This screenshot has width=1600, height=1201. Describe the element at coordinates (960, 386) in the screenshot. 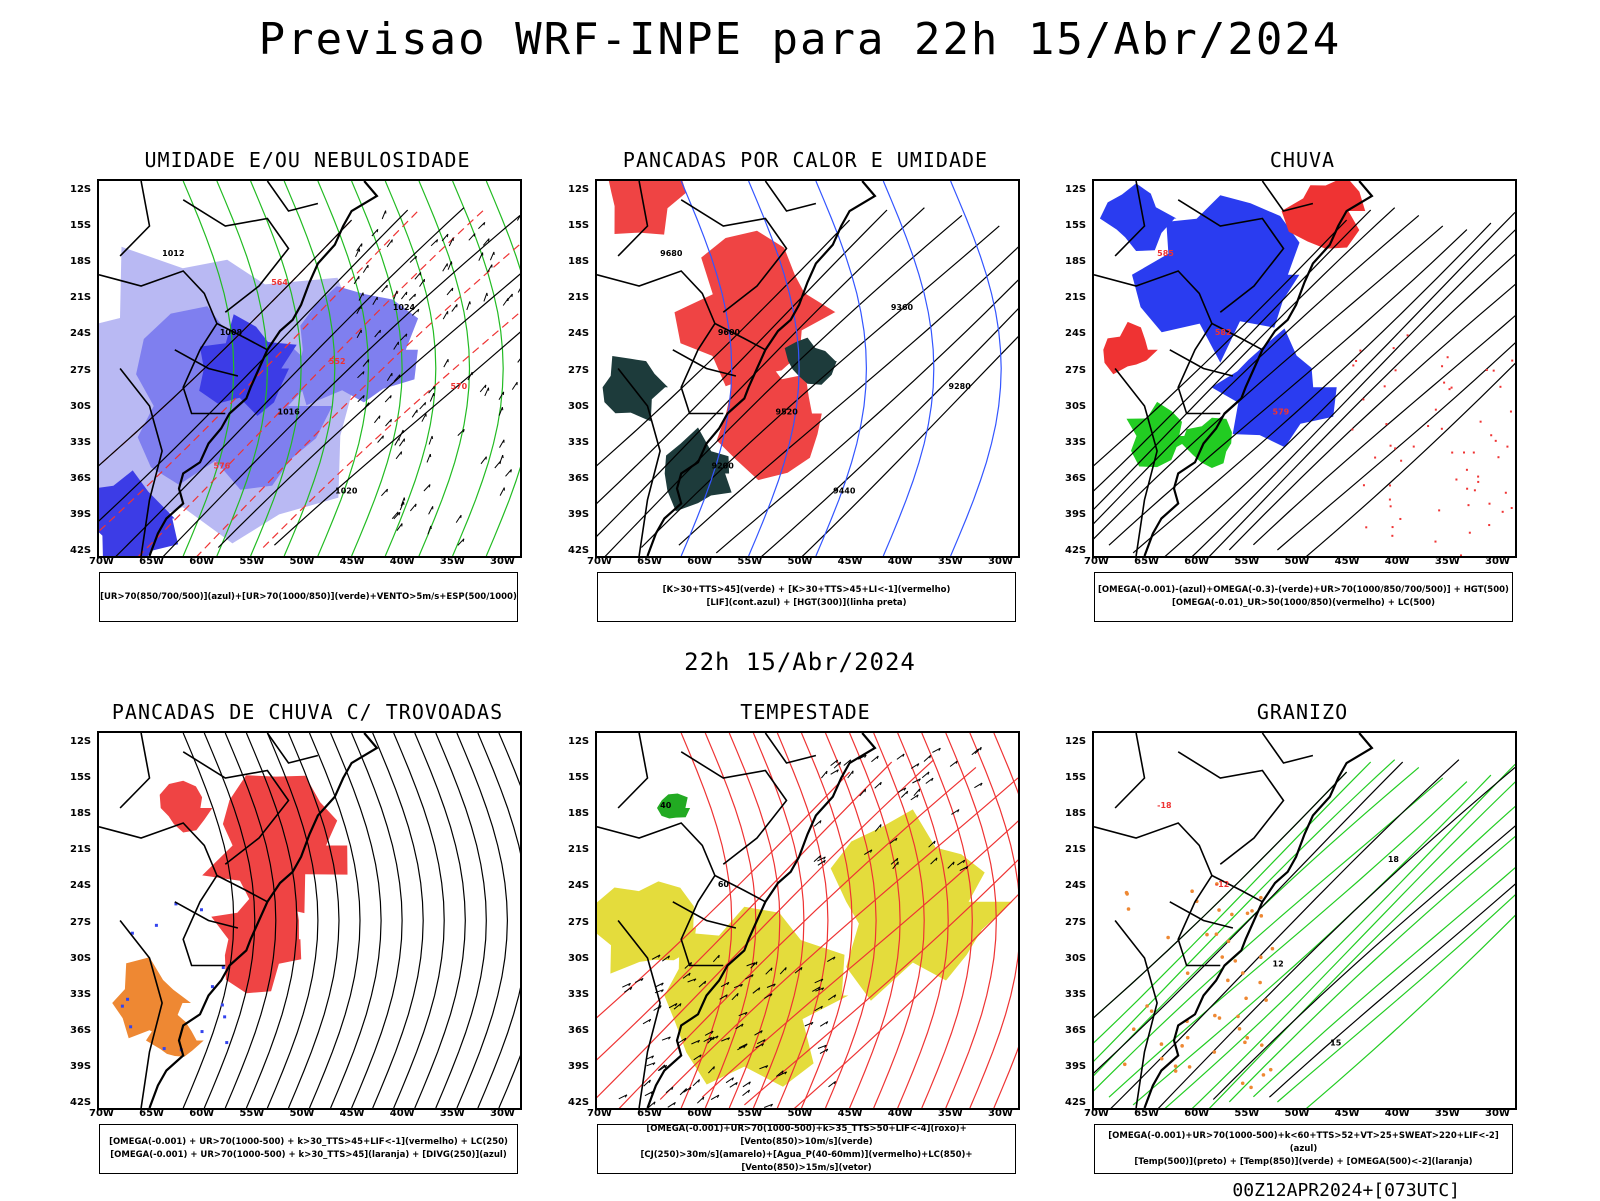

I see `contour-label: 9280` at that location.